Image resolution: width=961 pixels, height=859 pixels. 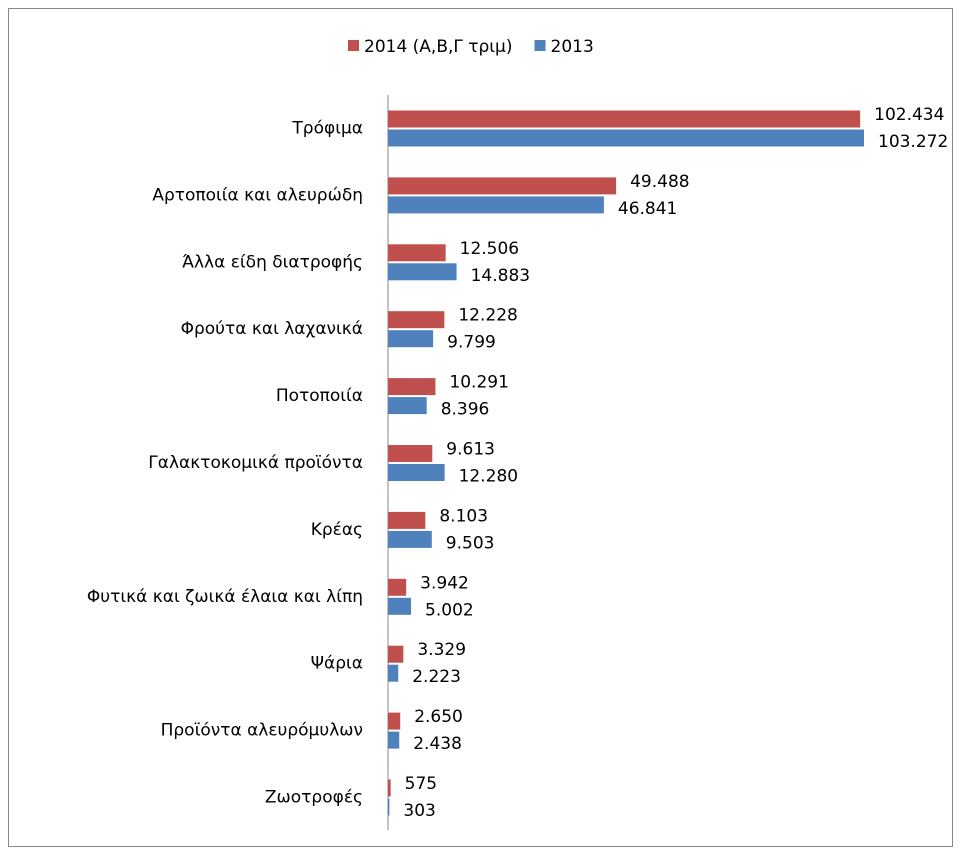 I want to click on data-label: 2.438, so click(x=437, y=744).